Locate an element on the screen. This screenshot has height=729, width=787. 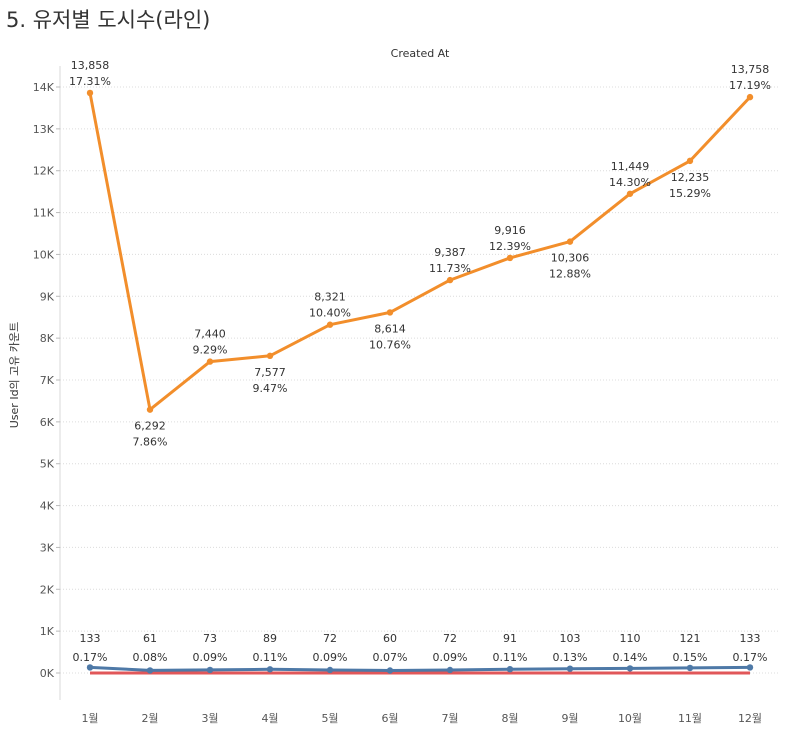
y-tick-label: 2K is located at coordinates (47, 589).